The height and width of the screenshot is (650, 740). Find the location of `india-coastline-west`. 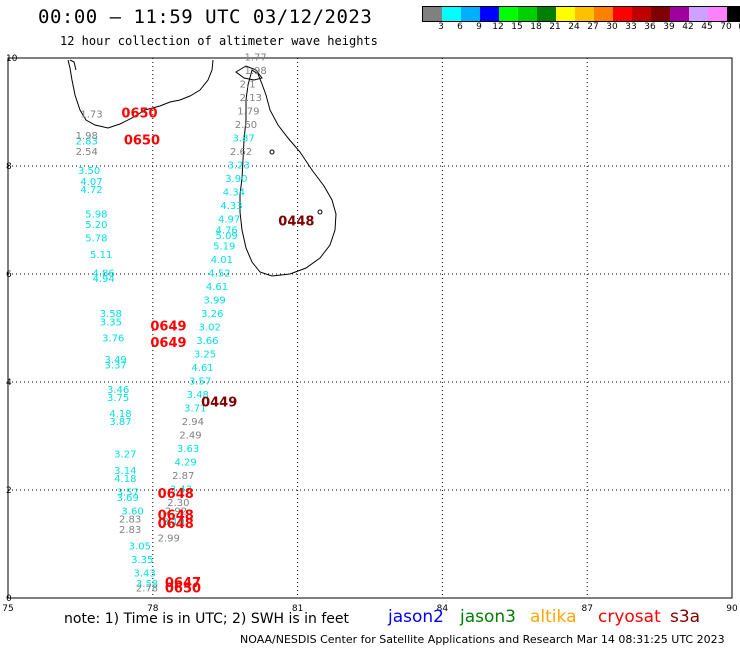

india-coastline-west is located at coordinates (73, 65).